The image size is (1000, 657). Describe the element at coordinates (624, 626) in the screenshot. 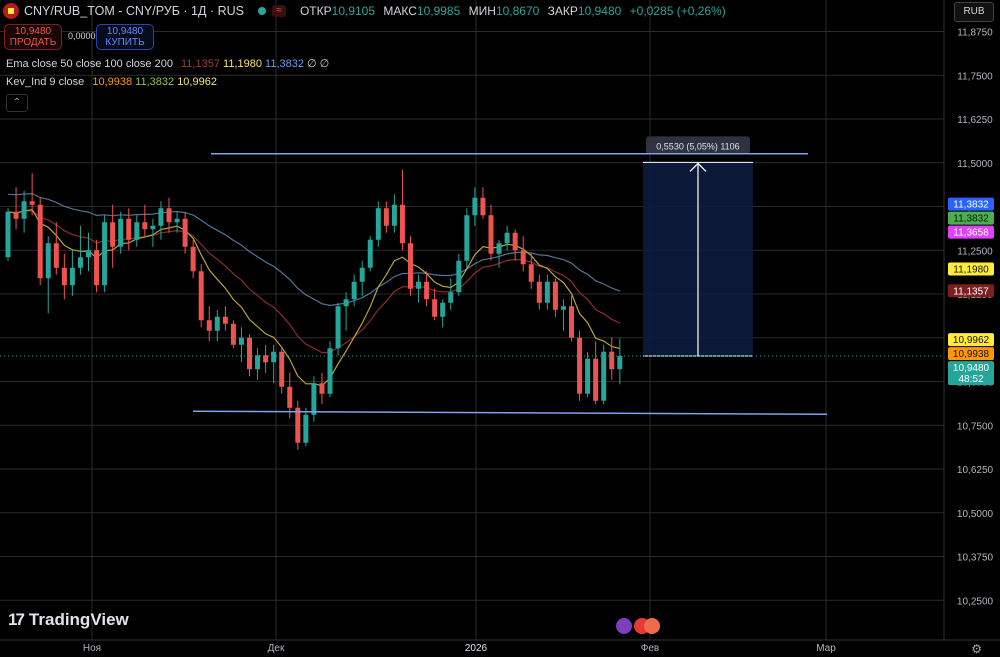

I see `event-flash-icon` at that location.